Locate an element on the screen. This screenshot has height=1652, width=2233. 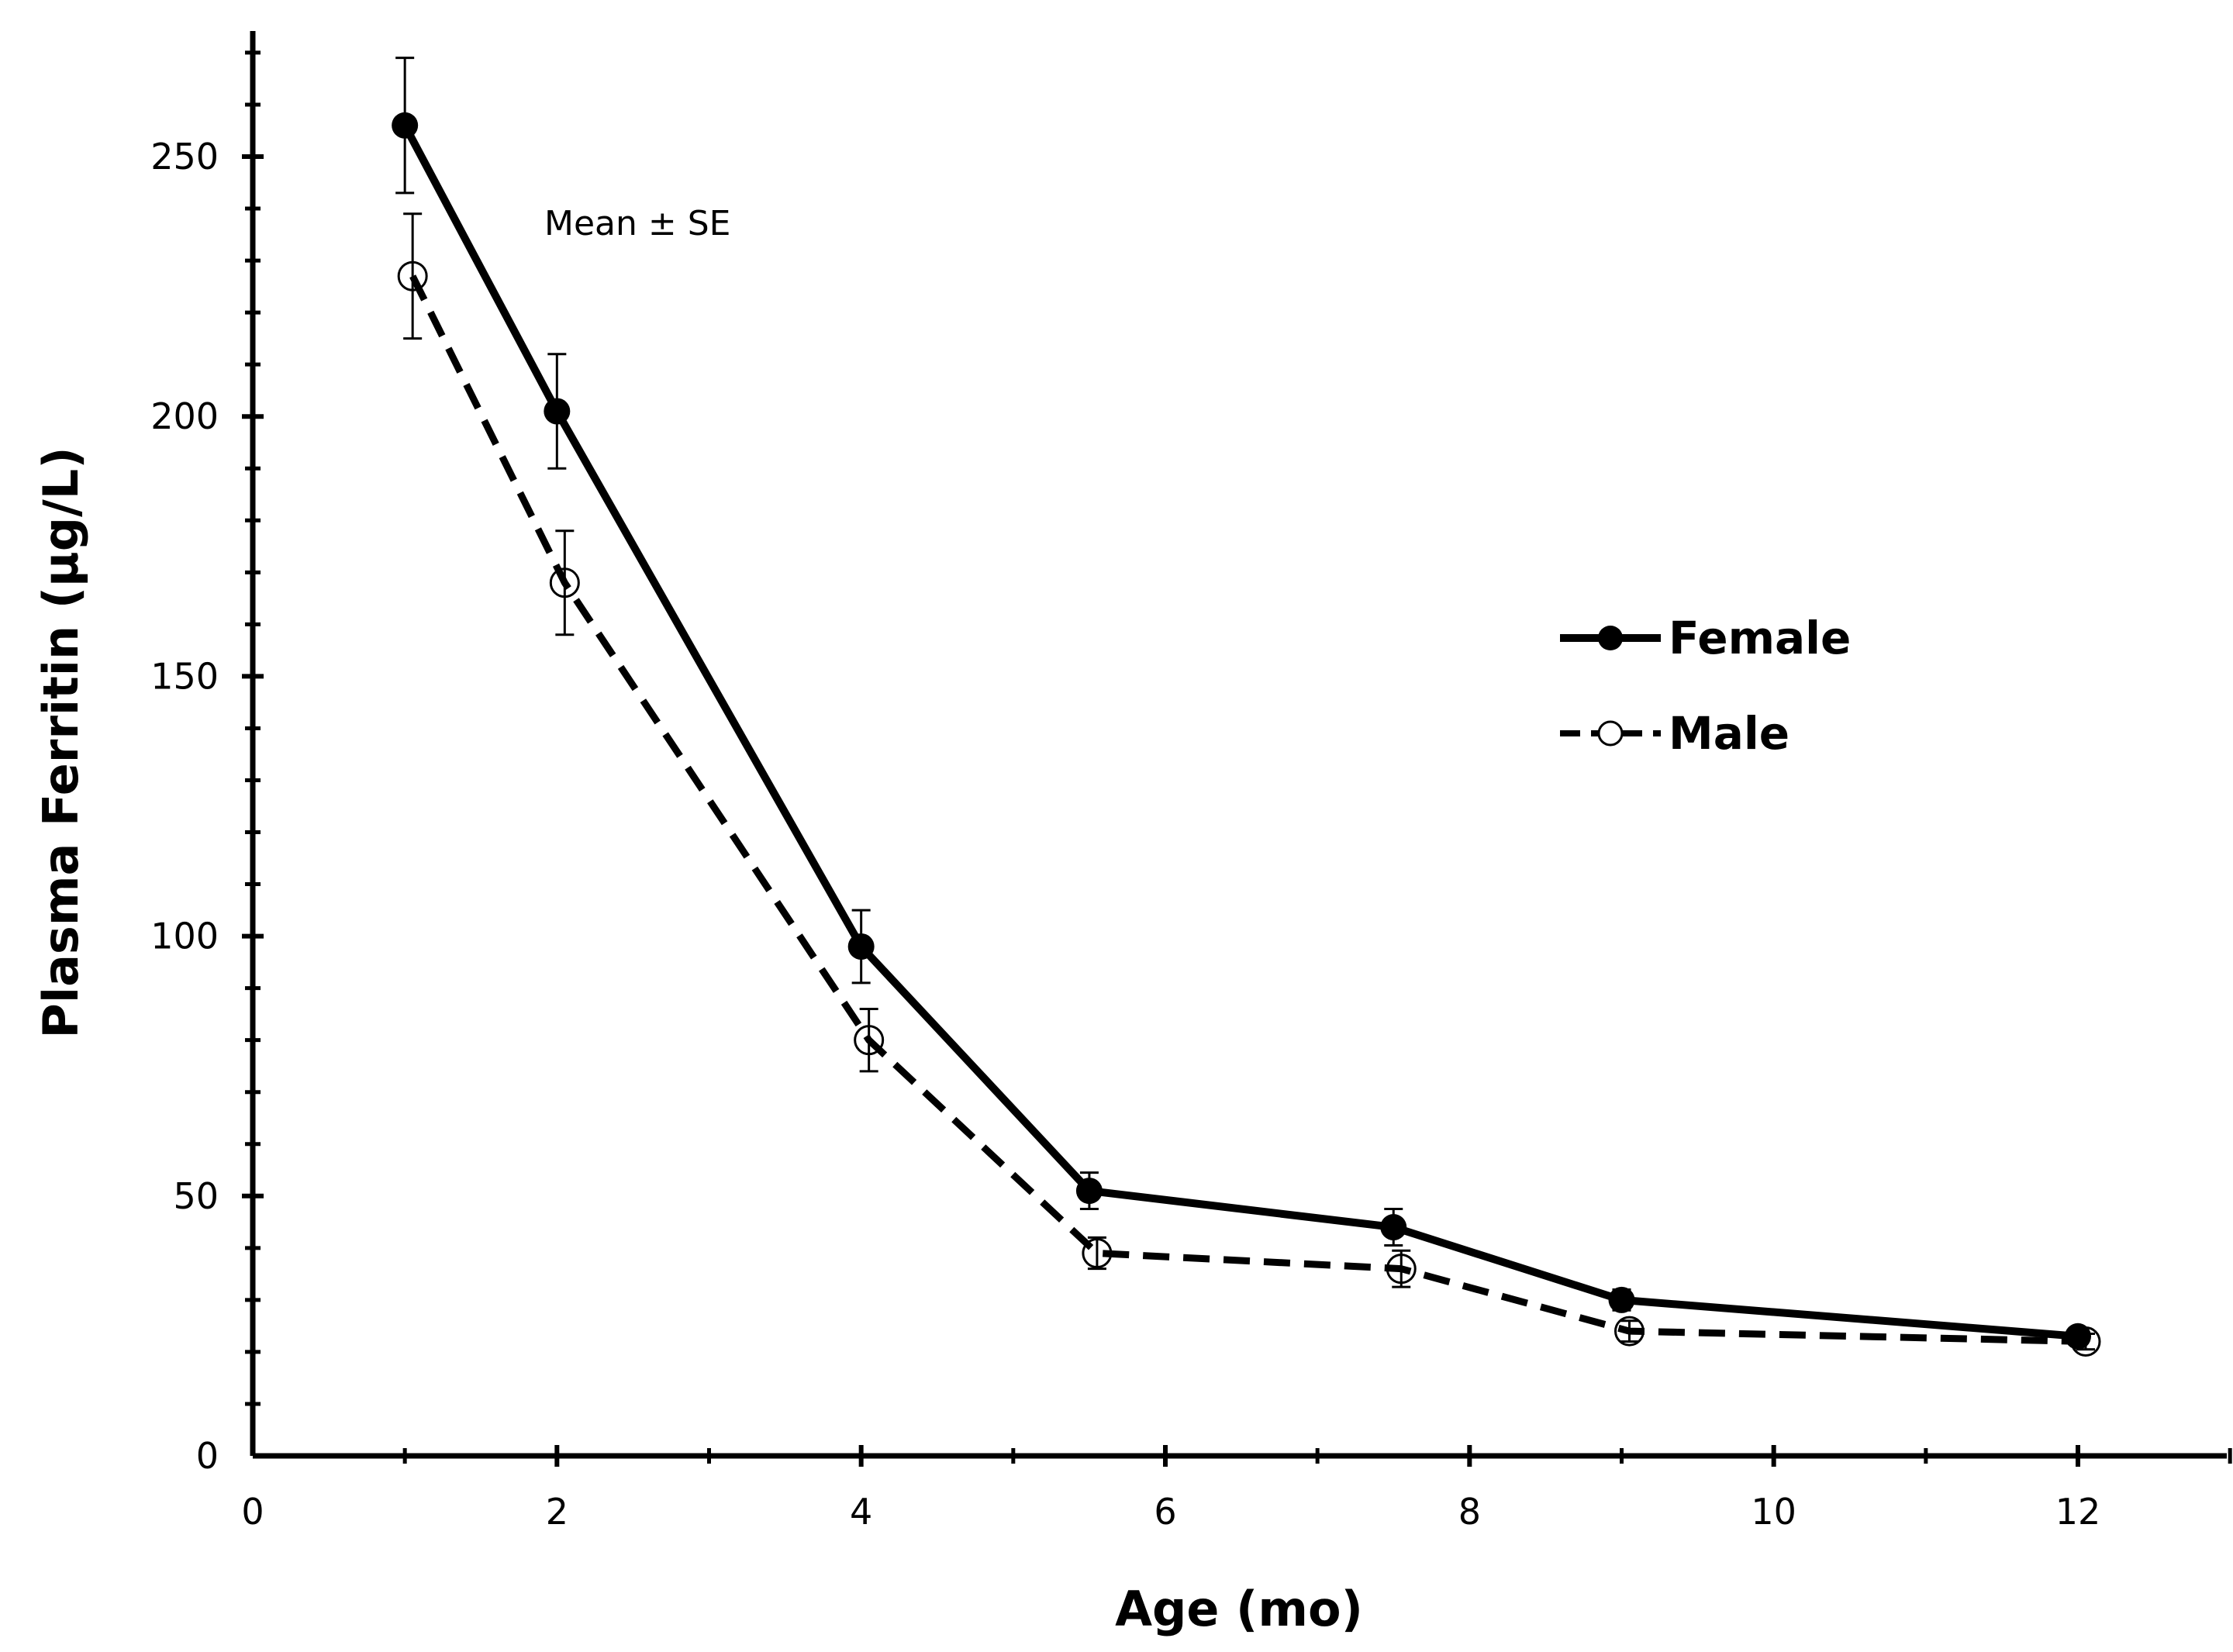
y-tick-label: 250 is located at coordinates (184, 157).